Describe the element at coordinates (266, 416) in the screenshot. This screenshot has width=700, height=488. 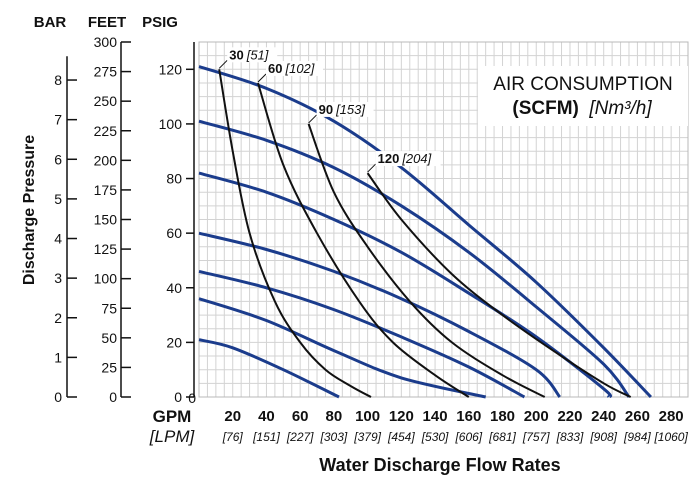
I see `x-tick-label: 40` at that location.